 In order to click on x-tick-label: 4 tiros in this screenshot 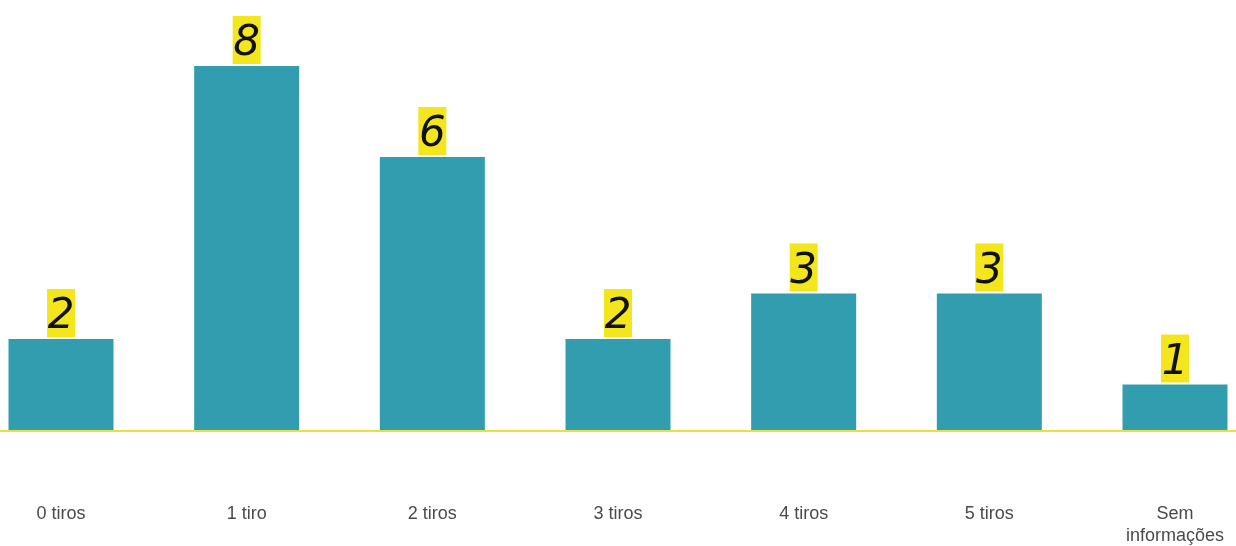, I will do `click(804, 513)`.